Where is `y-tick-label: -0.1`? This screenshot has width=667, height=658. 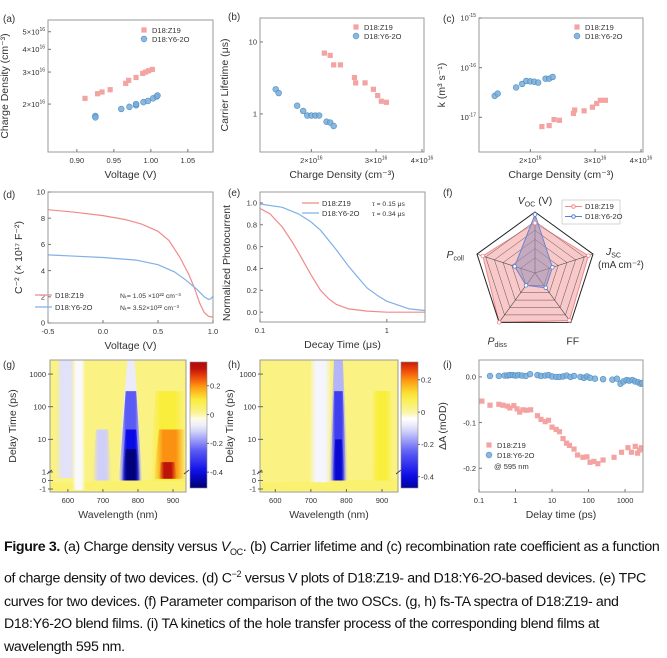
y-tick-label: -0.1 is located at coordinates (469, 422).